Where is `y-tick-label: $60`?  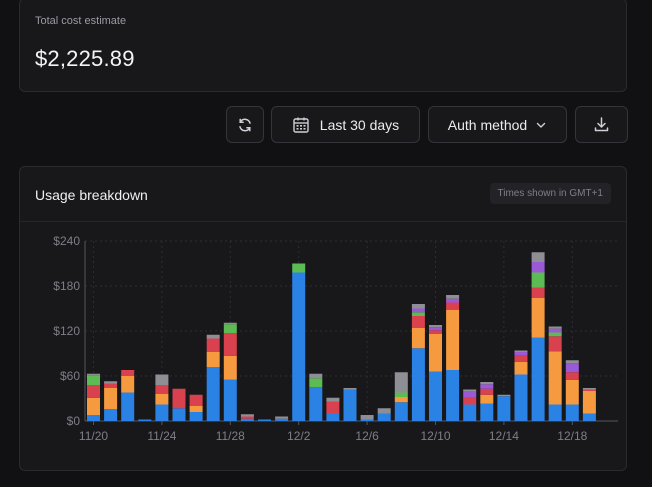
y-tick-label: $60 is located at coordinates (70, 376).